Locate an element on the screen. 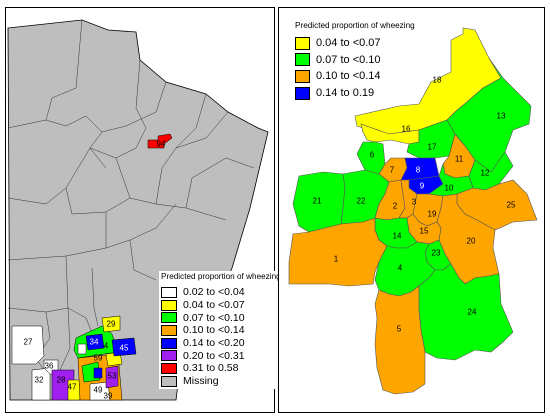  region-south-purple is located at coordinates (112, 377).